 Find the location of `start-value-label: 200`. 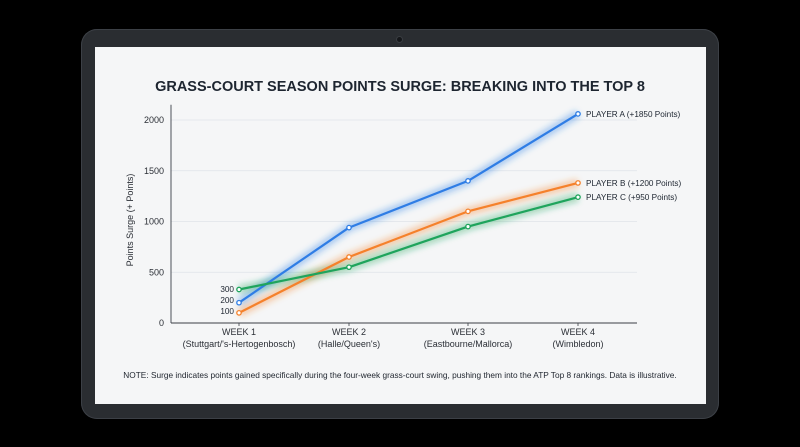

start-value-label: 200 is located at coordinates (227, 300).